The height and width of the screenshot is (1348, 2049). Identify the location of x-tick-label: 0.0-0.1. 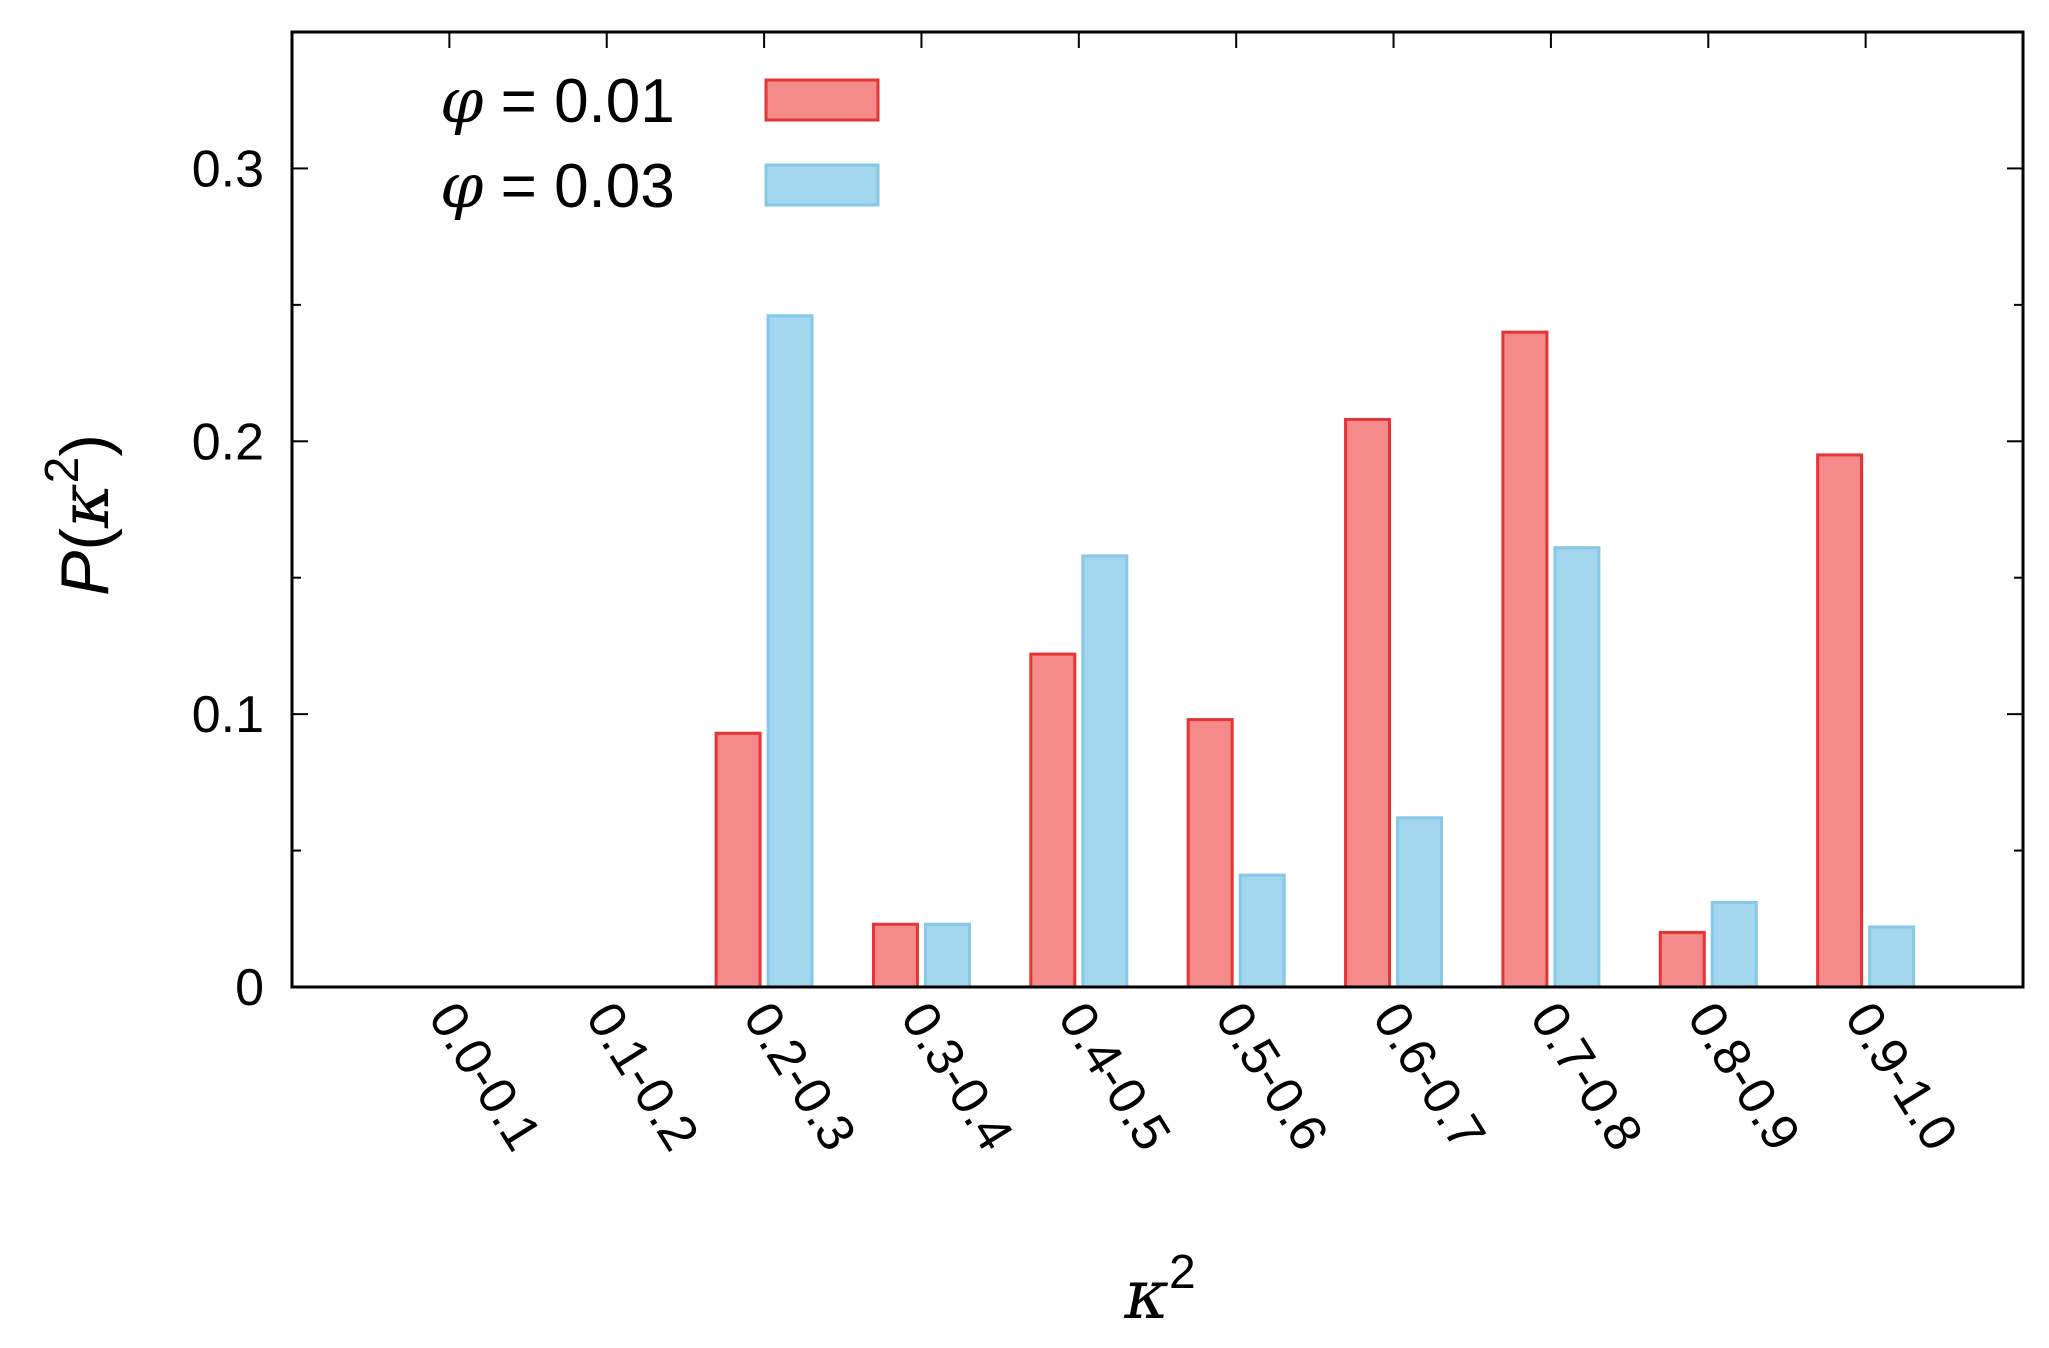
(484, 1077).